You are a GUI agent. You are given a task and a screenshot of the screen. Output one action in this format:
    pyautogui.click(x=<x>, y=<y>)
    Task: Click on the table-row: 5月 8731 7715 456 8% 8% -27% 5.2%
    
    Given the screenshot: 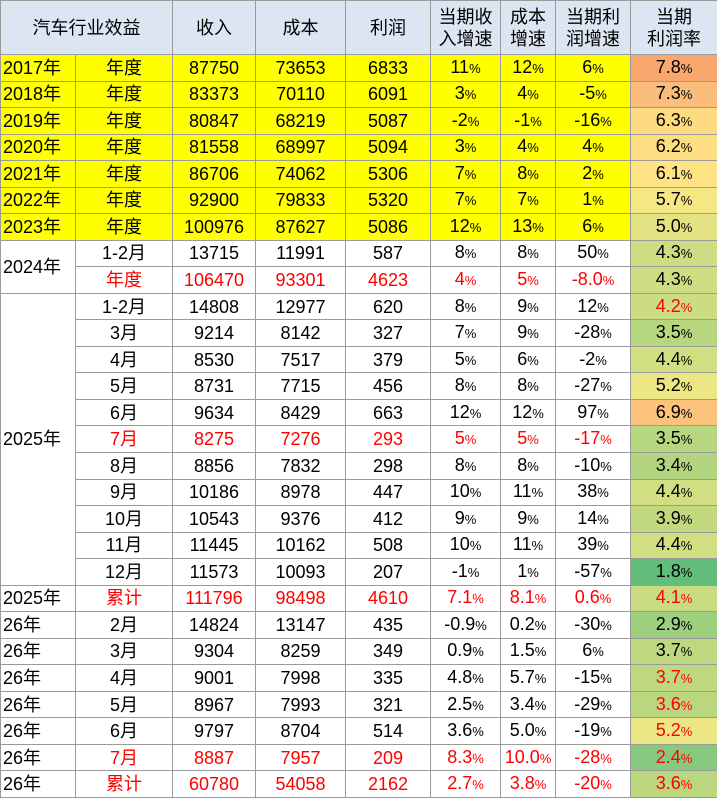 What is the action you would take?
    pyautogui.click(x=359, y=386)
    